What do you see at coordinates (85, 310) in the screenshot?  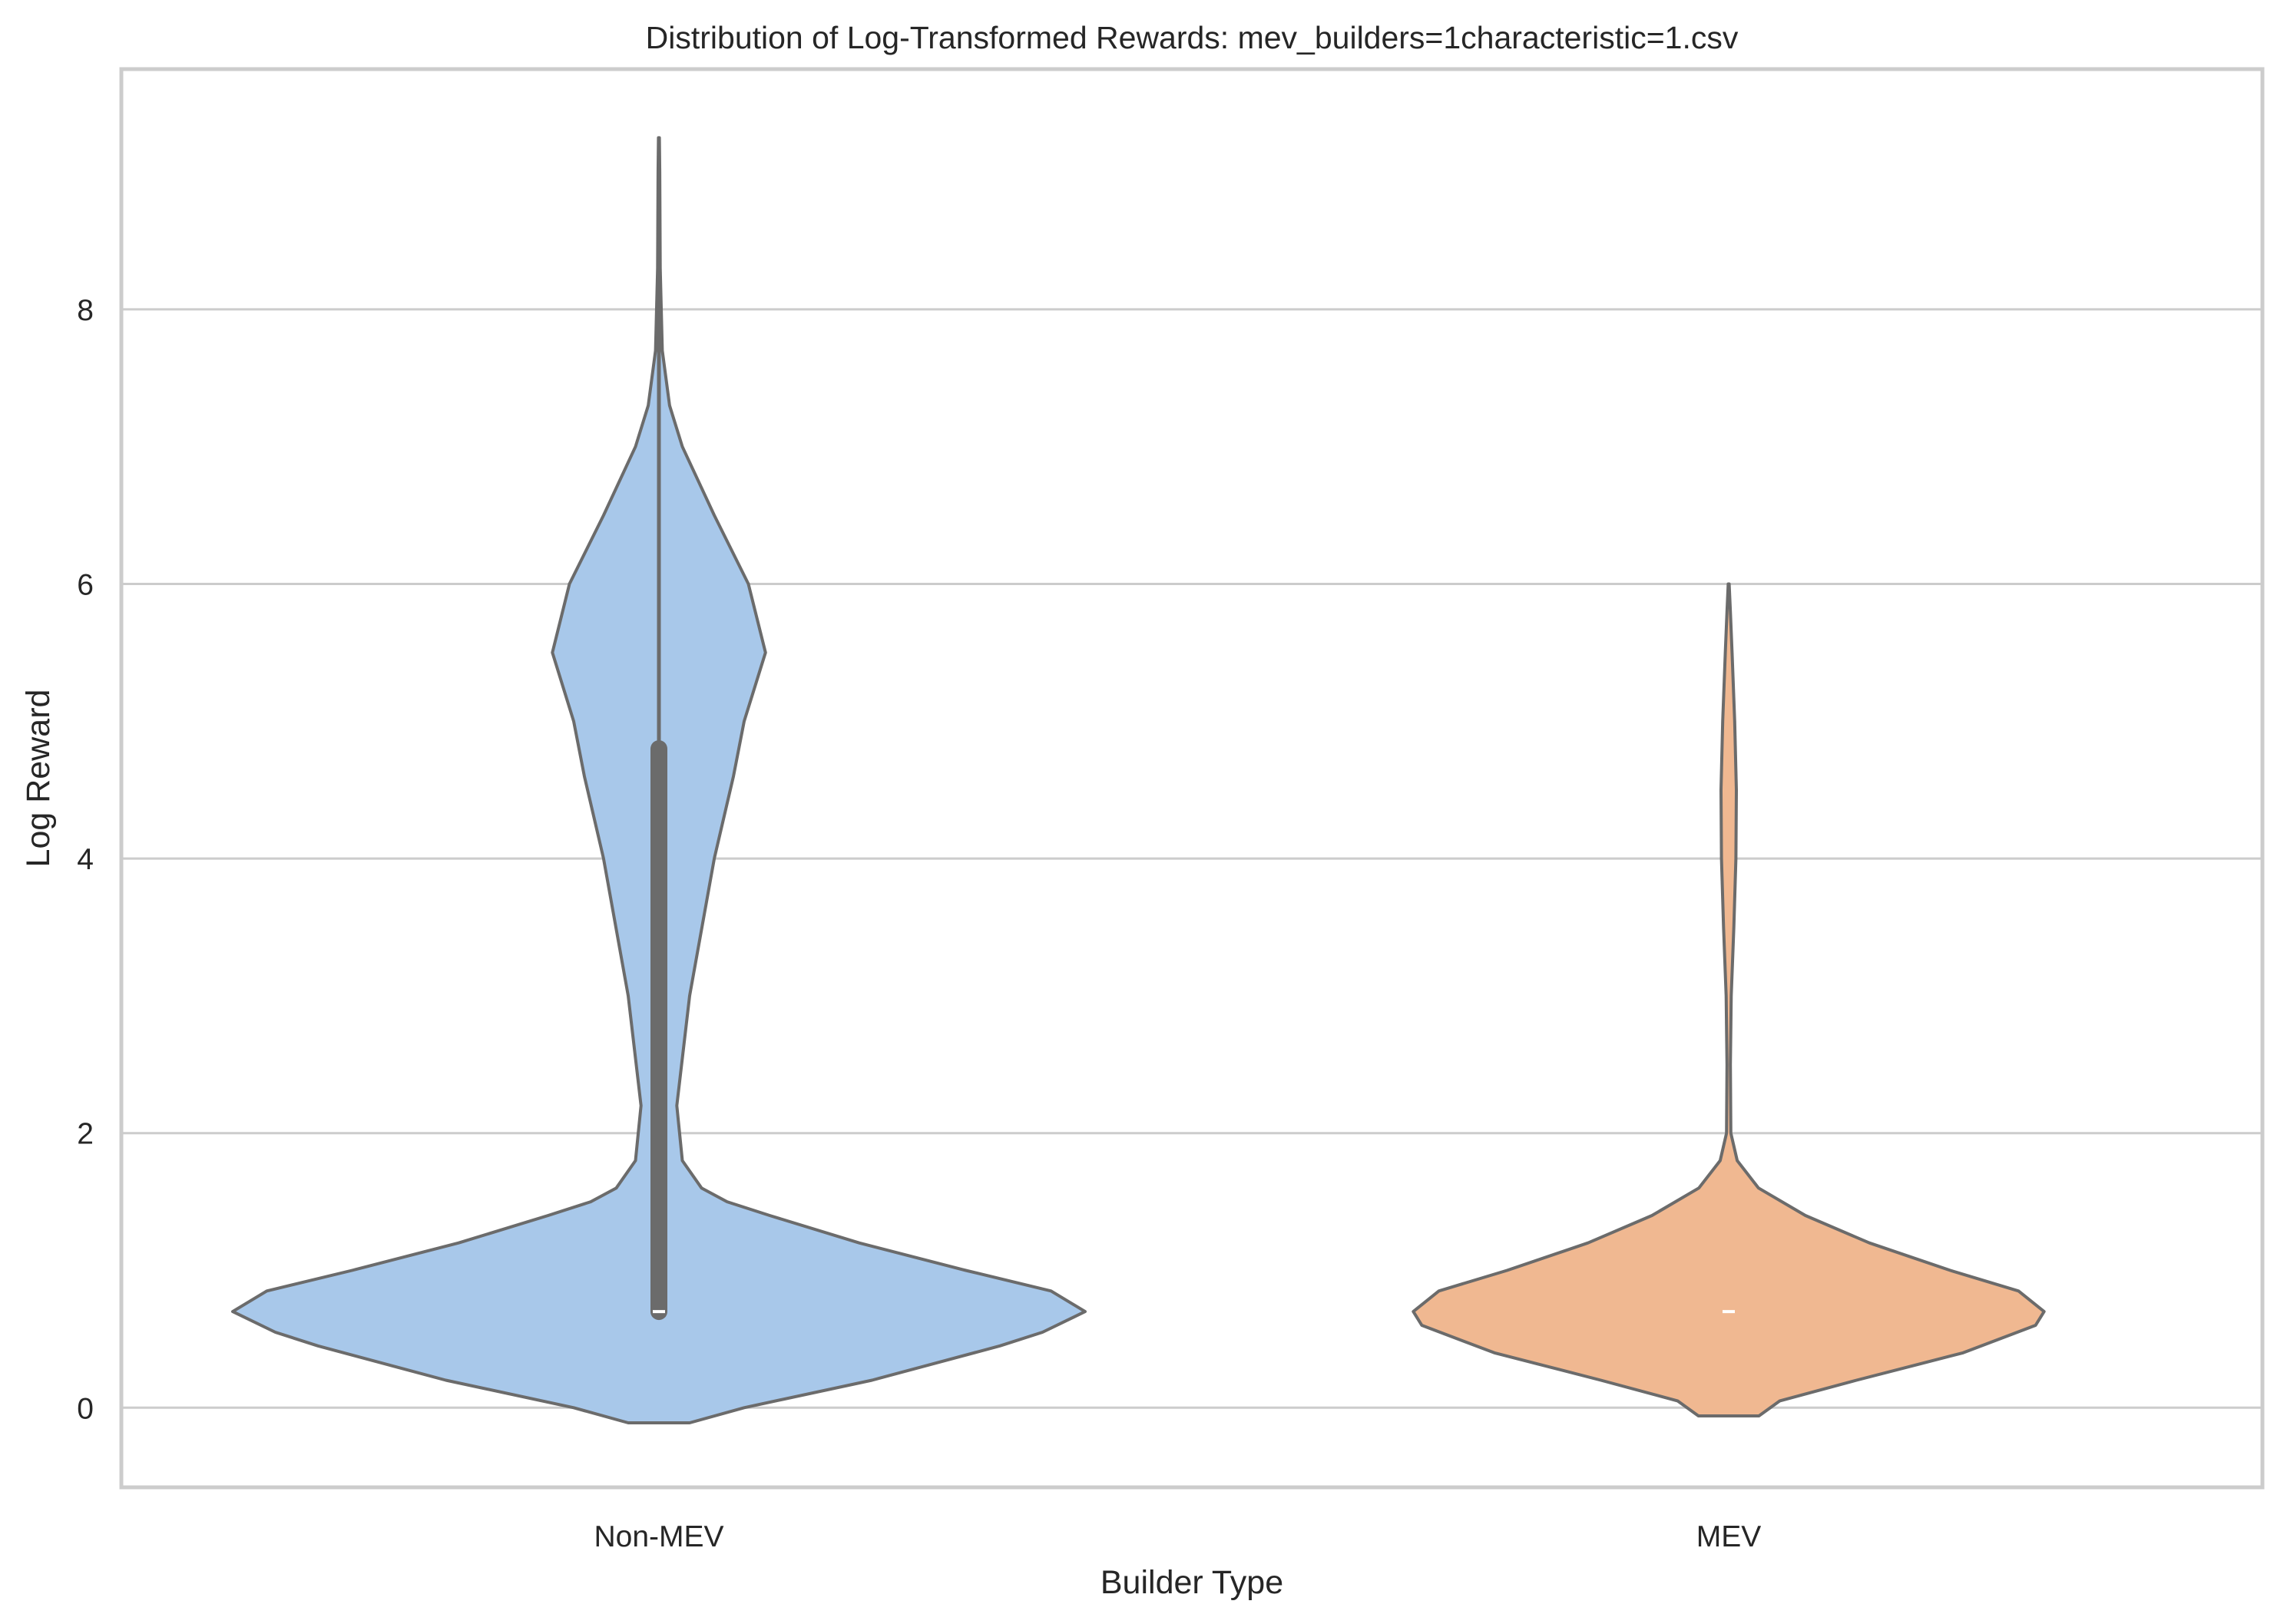 I see `y-tick-label: 8` at bounding box center [85, 310].